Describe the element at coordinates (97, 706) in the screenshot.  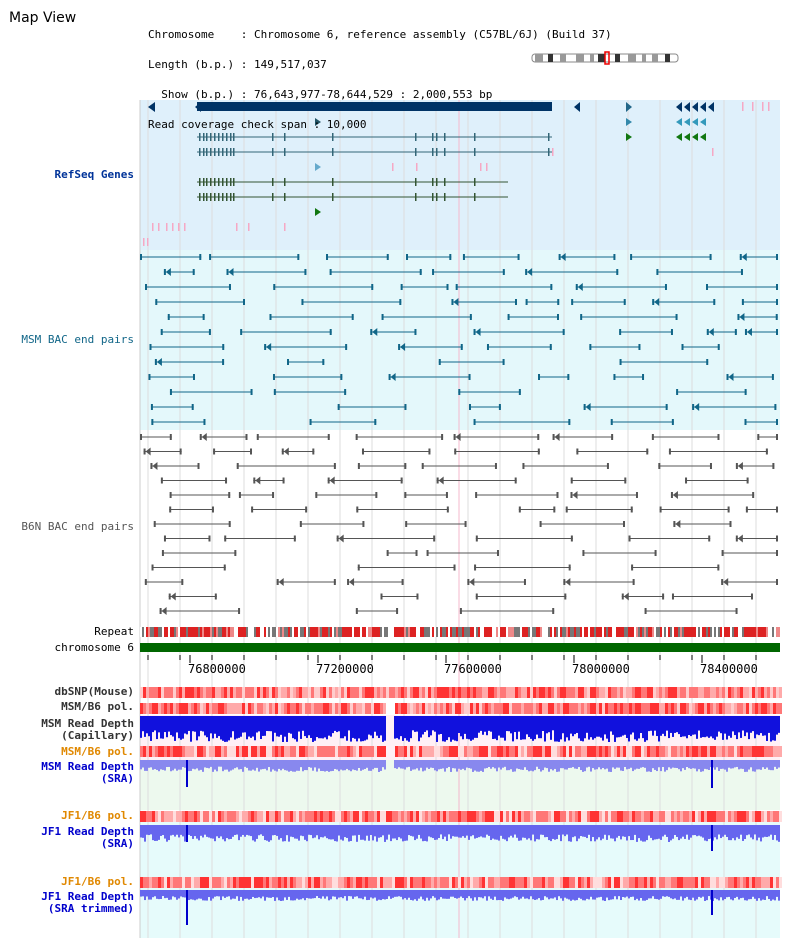
I see `track-label-msm-b6-pol: MSM/B6 pol.` at that location.